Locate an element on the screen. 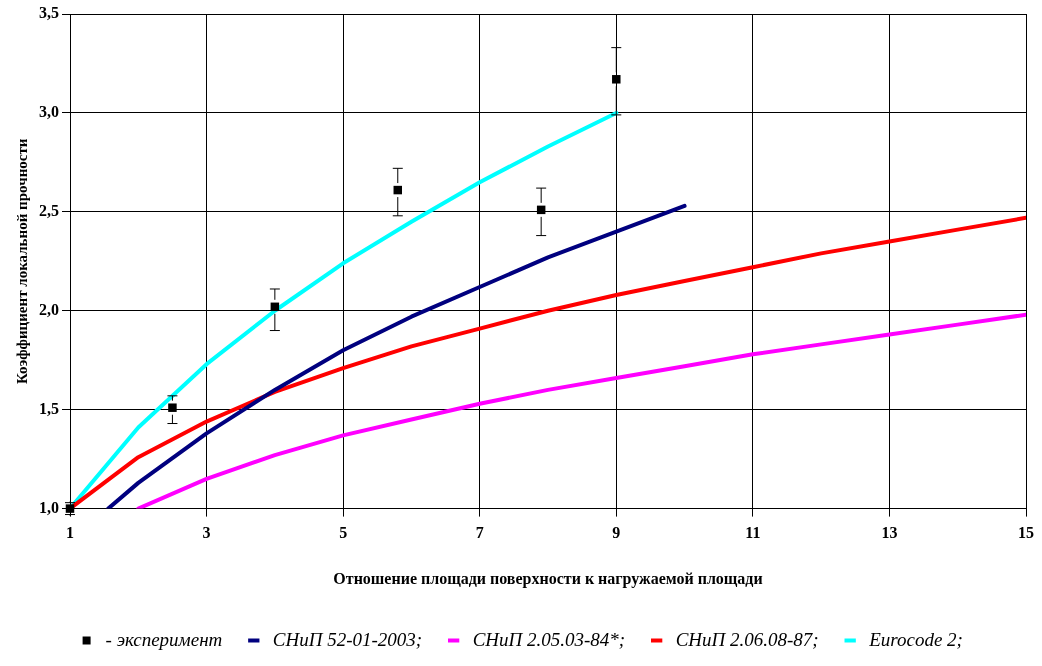  x-tick-label: 7 is located at coordinates (479, 533).